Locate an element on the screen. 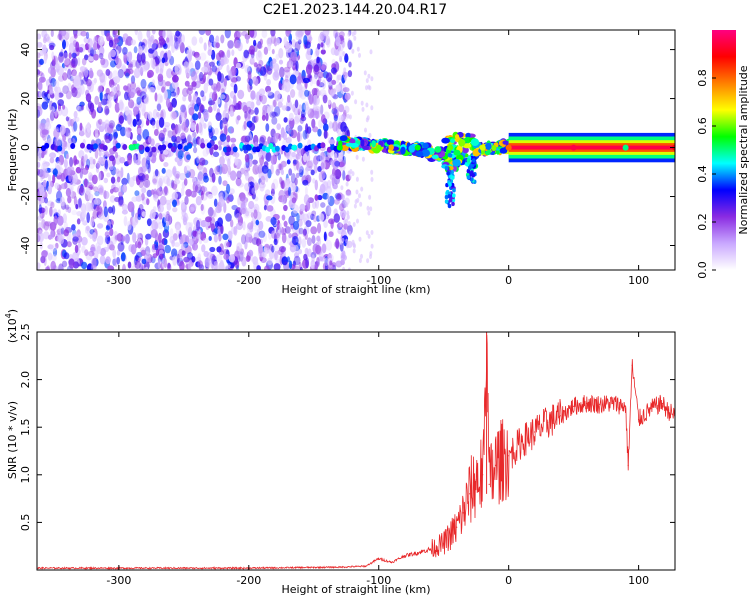 The image size is (750, 604). x-tick-label: 0 is located at coordinates (508, 280).